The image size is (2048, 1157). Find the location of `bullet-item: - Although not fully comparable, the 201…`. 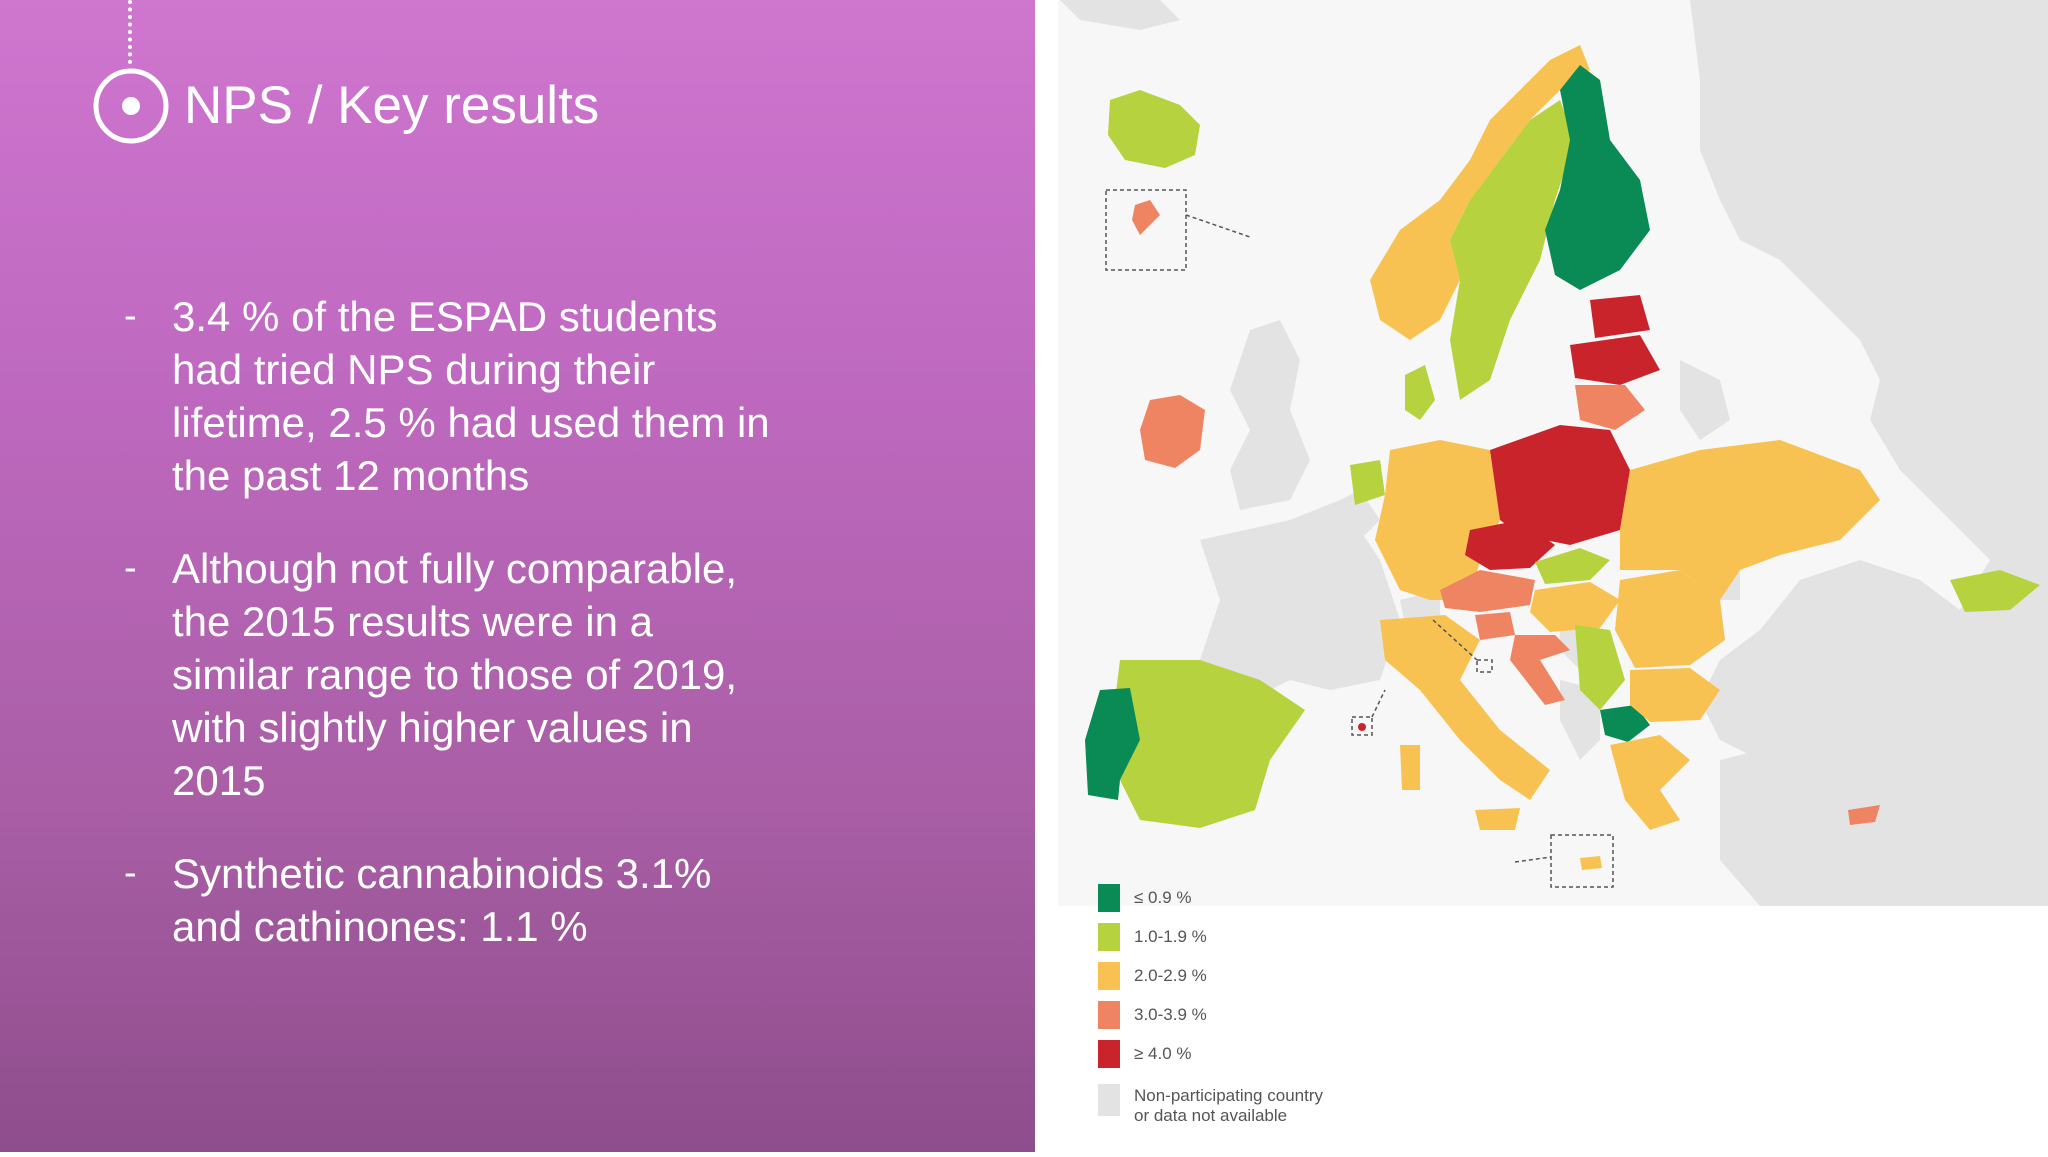

bullet-item: - Although not fully comparable, the 201… is located at coordinates (454, 674).